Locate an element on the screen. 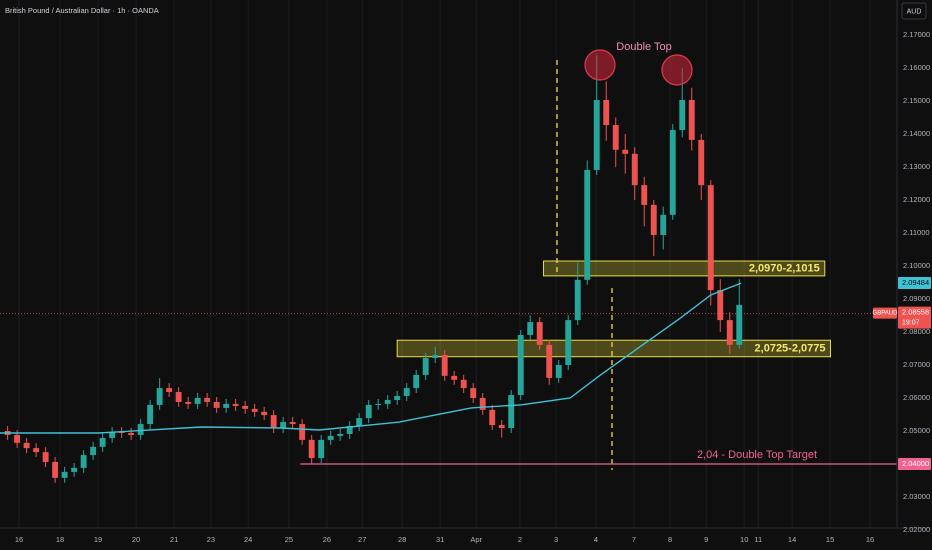 The height and width of the screenshot is (550, 932). x-tick-label: 31 is located at coordinates (440, 539).